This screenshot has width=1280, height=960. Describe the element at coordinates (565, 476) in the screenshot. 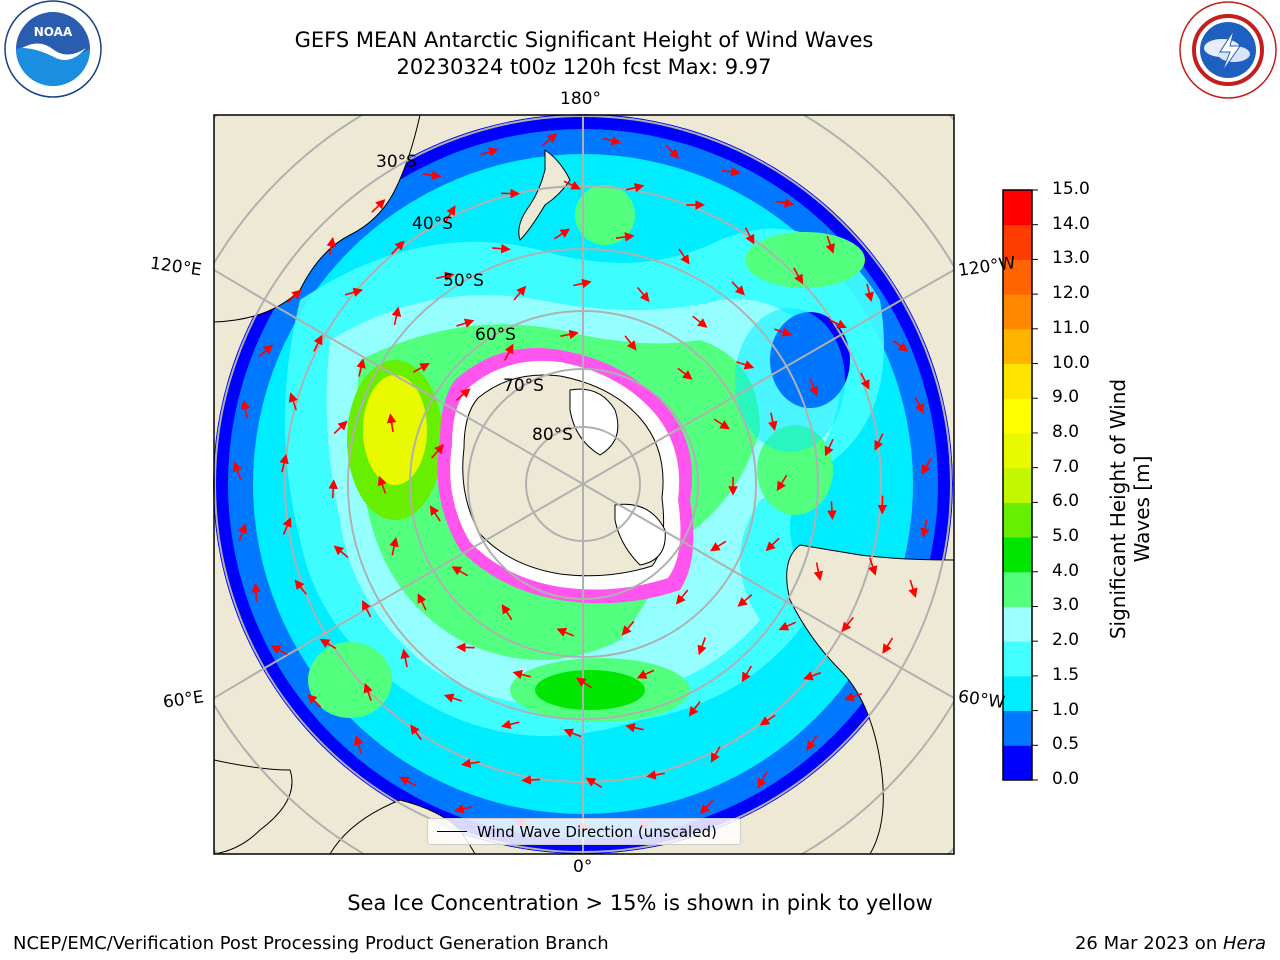

I see `antarctica-landmass` at that location.